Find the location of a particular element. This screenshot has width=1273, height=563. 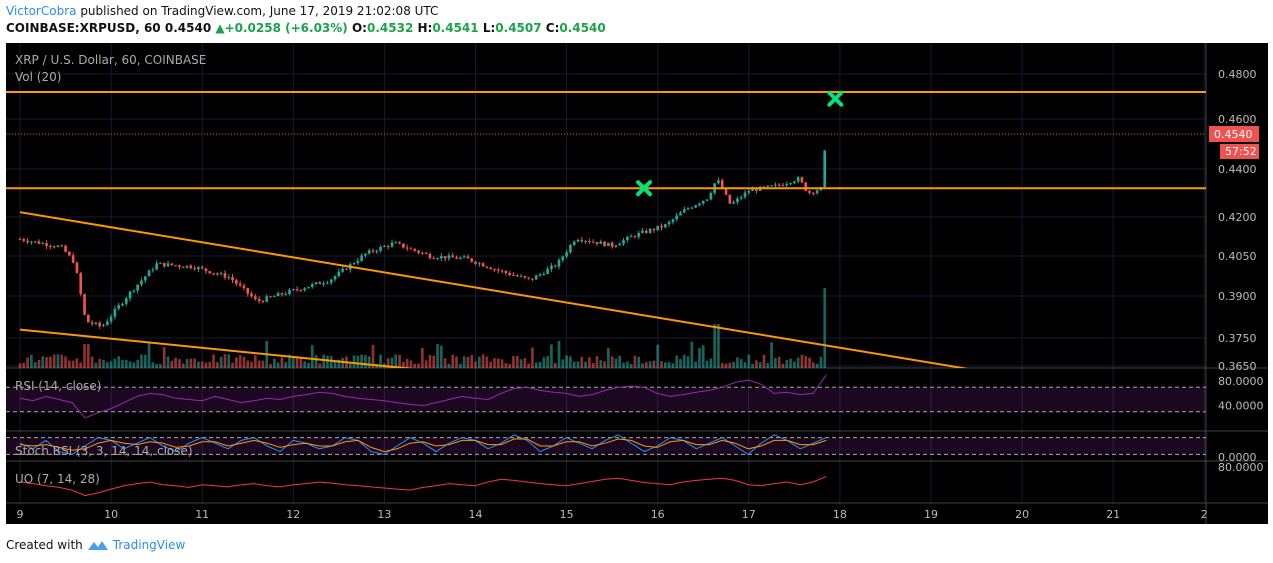

tradingview-link: TradingView is located at coordinates (149, 545).